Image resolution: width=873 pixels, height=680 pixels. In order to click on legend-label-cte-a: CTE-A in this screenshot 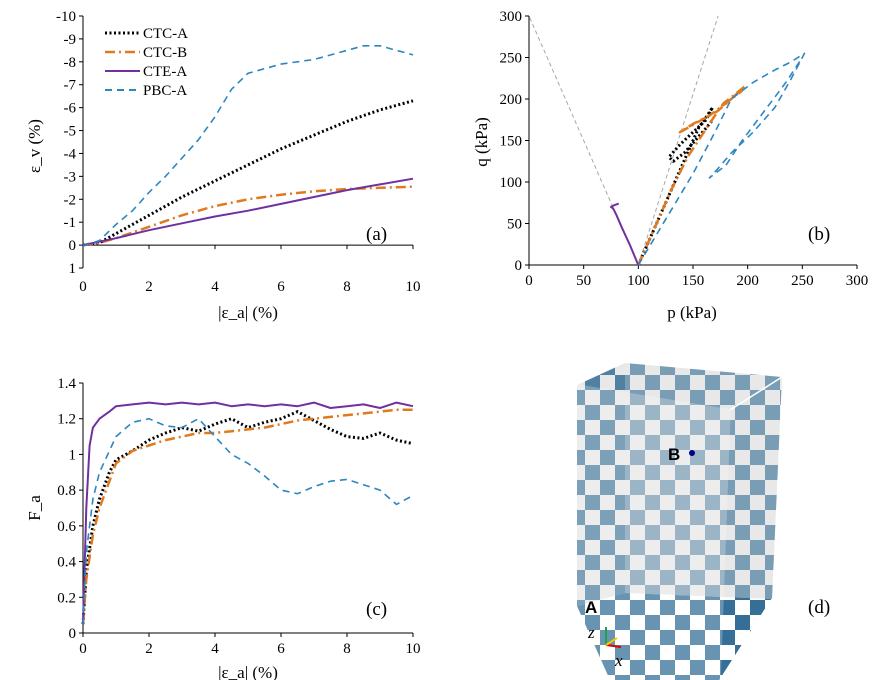, I will do `click(165, 72)`.